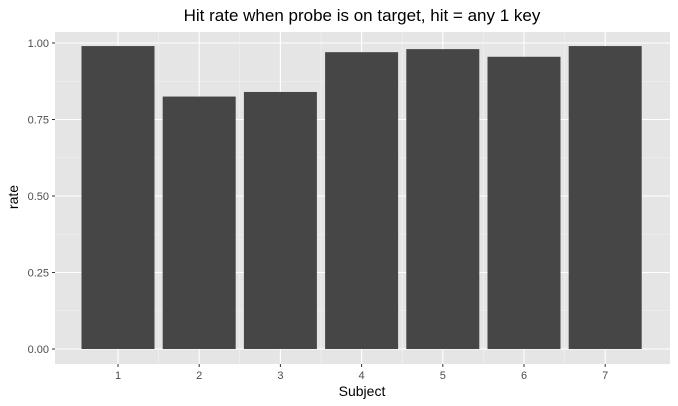  What do you see at coordinates (13, 197) in the screenshot?
I see `y-axis-title: rate` at bounding box center [13, 197].